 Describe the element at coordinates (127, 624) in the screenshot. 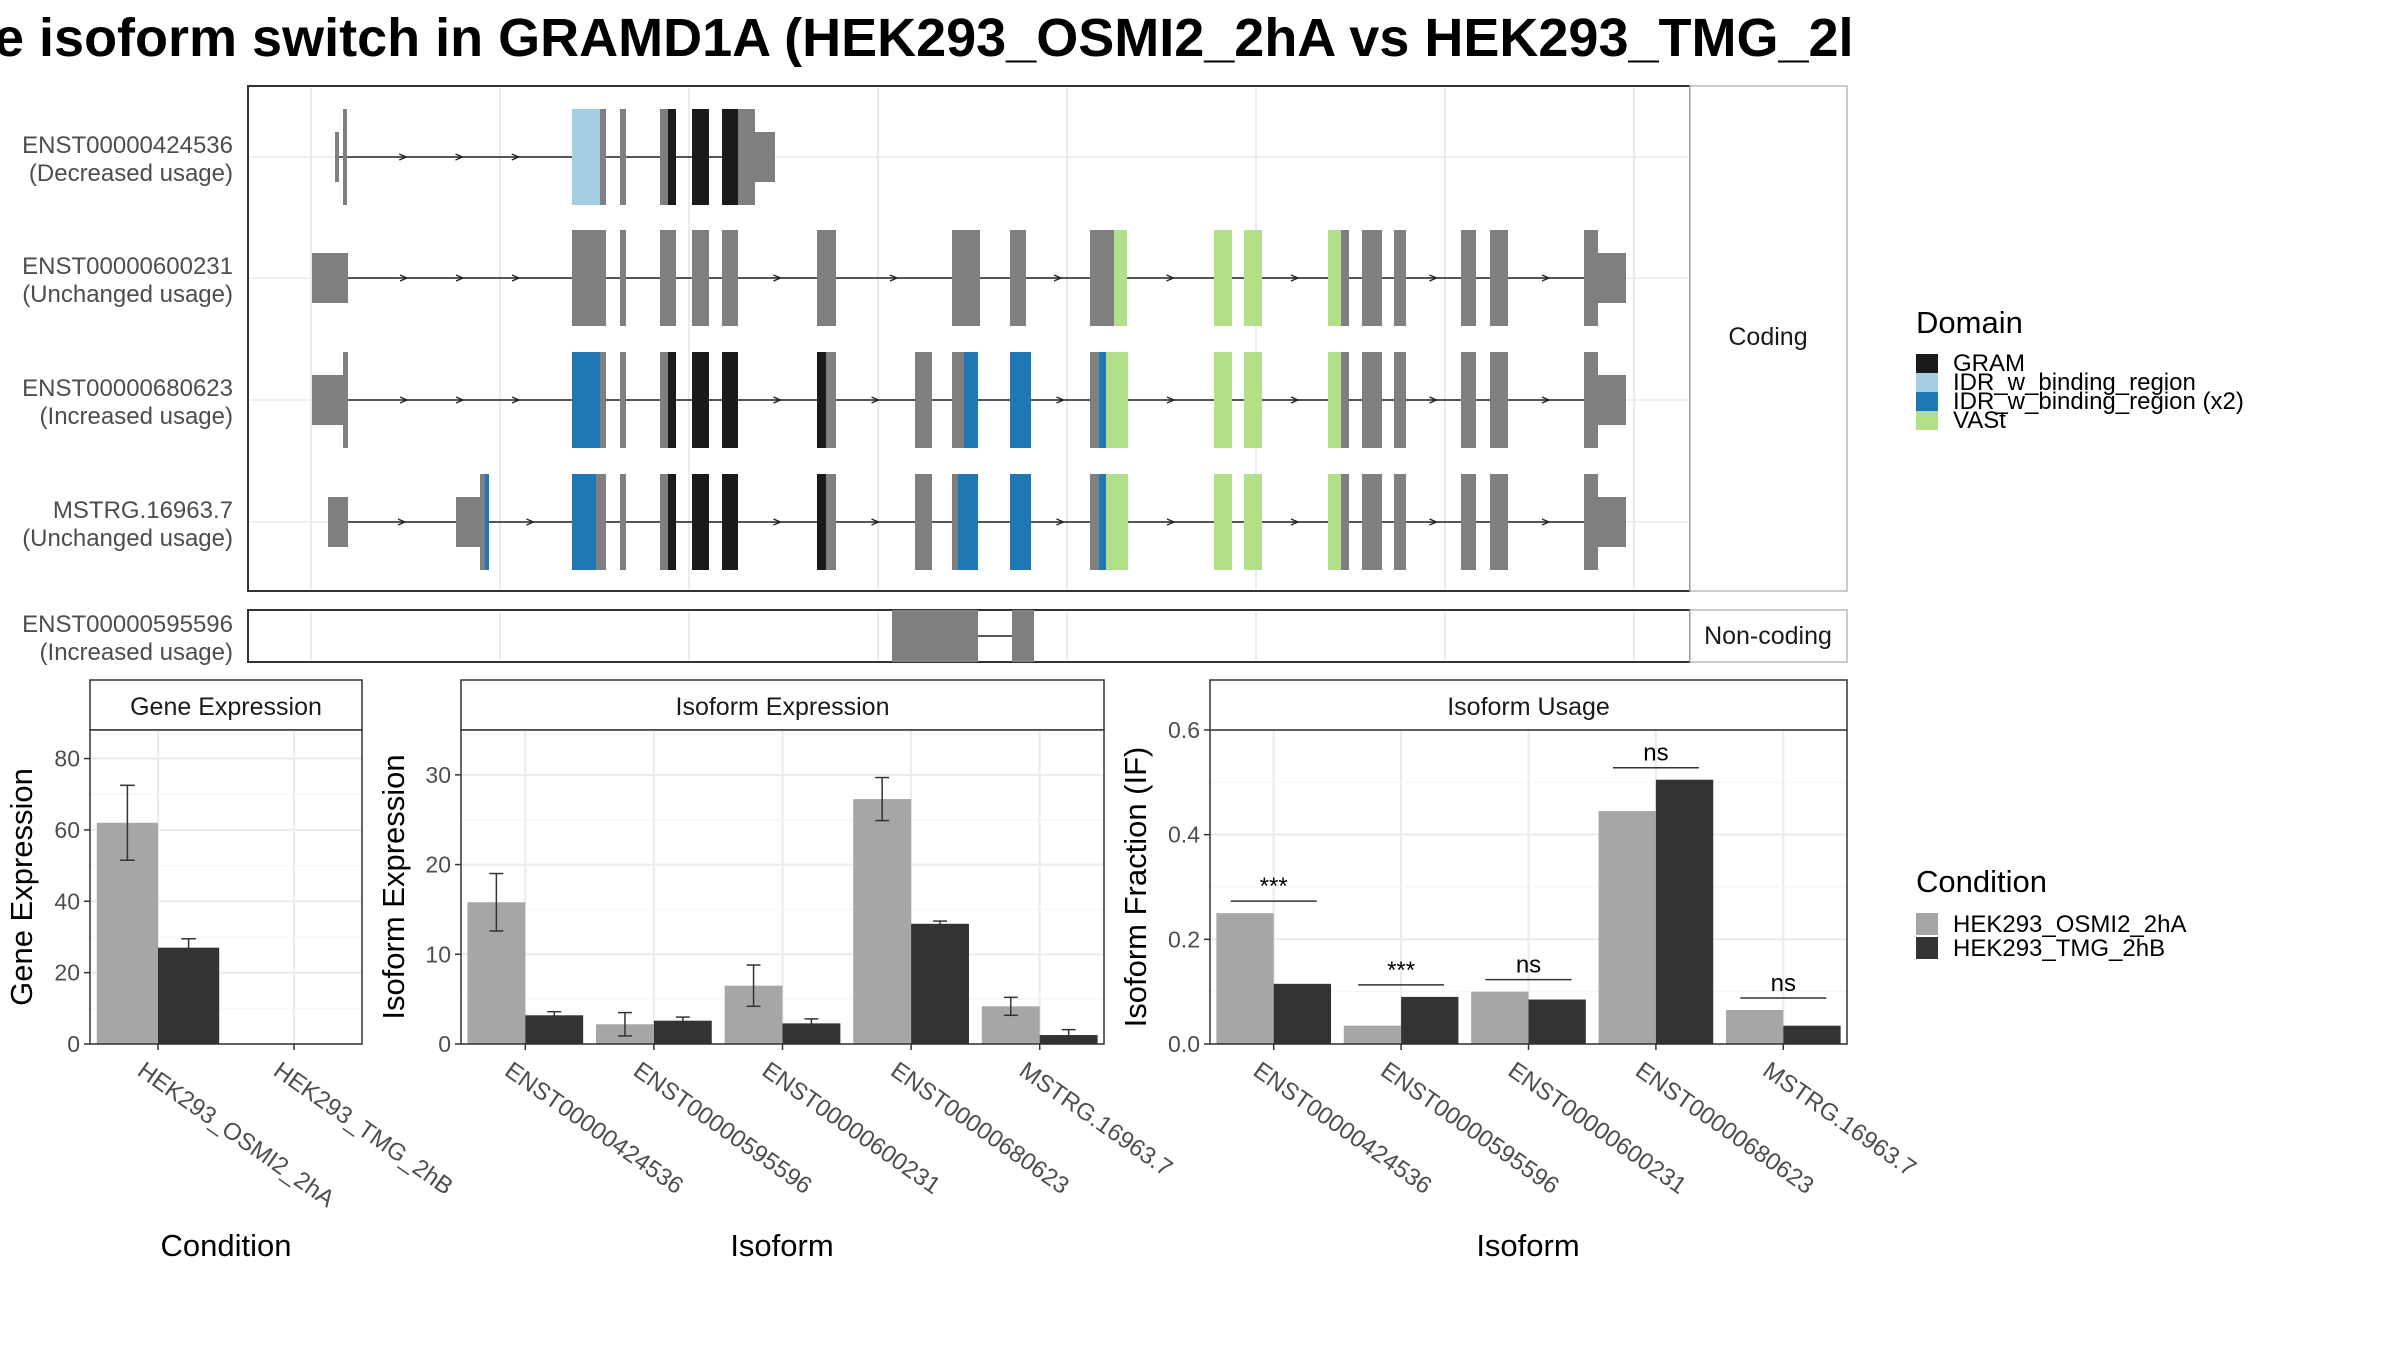

I see `transcript-id-label: ENST00000595596` at that location.